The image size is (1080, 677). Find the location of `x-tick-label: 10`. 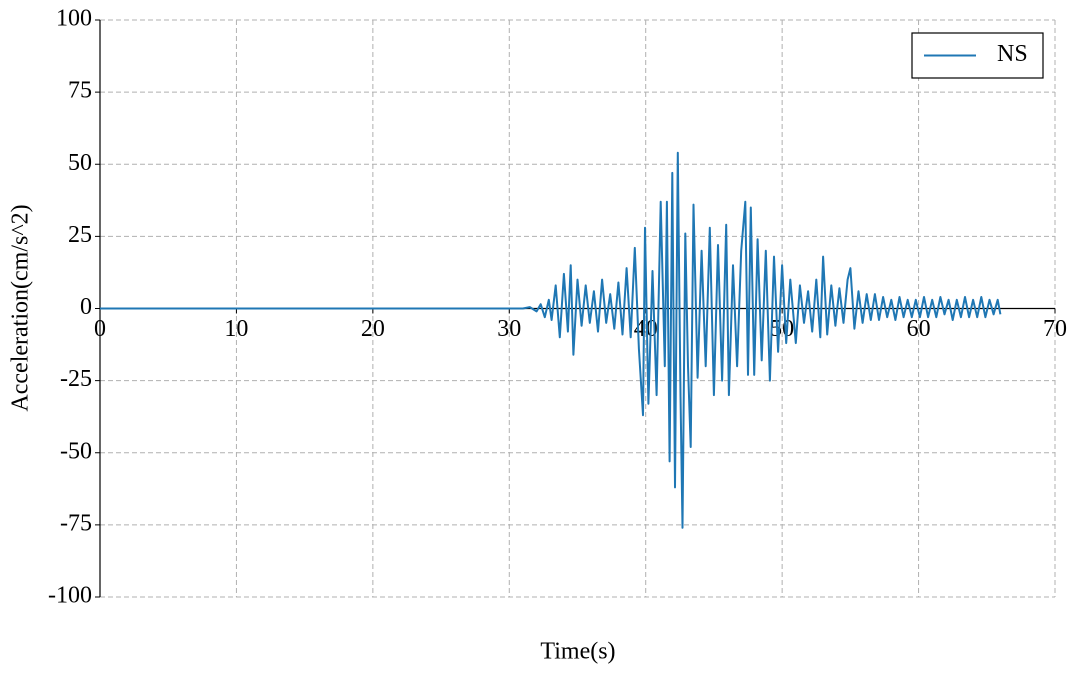

x-tick-label: 10 is located at coordinates (236, 329).